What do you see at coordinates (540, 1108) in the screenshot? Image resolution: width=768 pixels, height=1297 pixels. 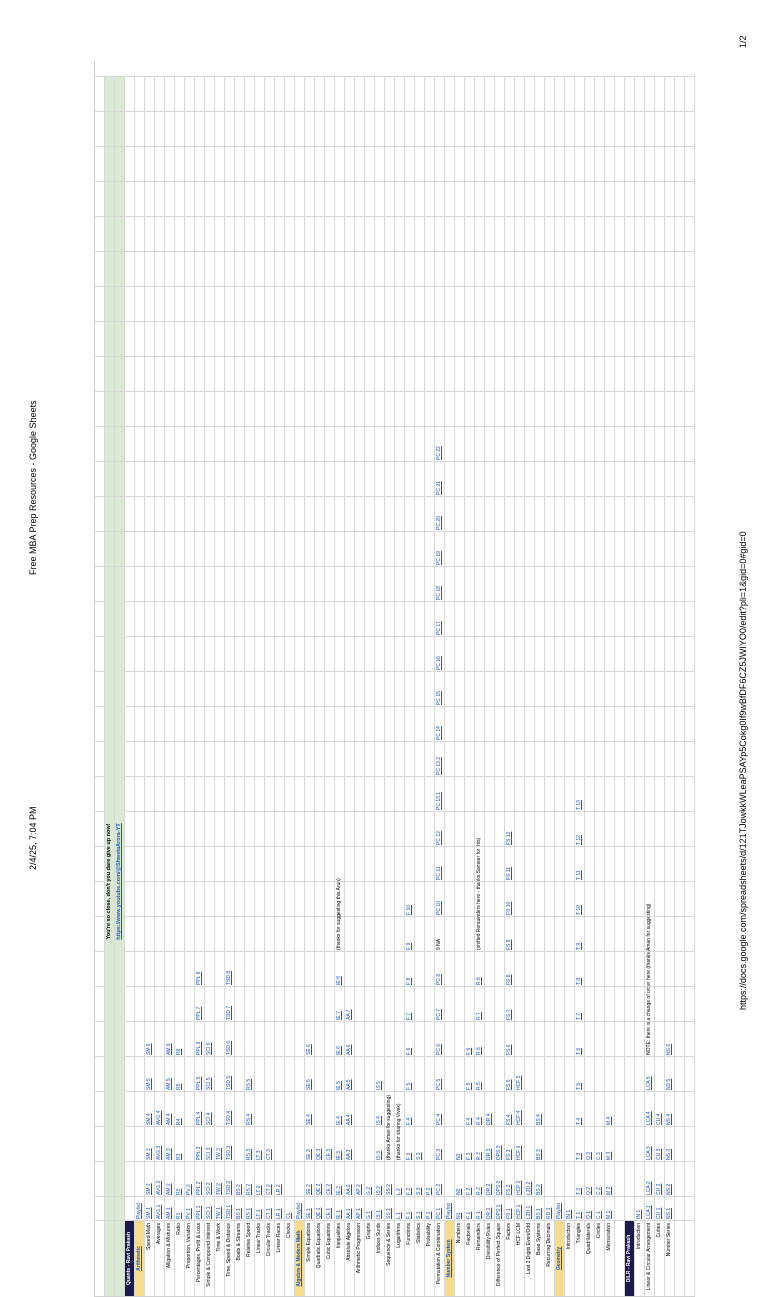 I see `resource-link: BS 4` at bounding box center [540, 1108].